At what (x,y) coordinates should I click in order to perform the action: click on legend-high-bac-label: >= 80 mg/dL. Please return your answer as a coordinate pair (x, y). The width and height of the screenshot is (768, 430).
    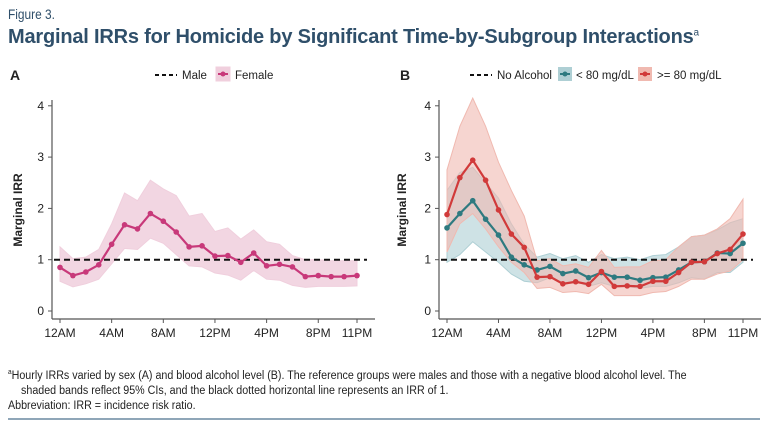
    Looking at the image, I should click on (689, 76).